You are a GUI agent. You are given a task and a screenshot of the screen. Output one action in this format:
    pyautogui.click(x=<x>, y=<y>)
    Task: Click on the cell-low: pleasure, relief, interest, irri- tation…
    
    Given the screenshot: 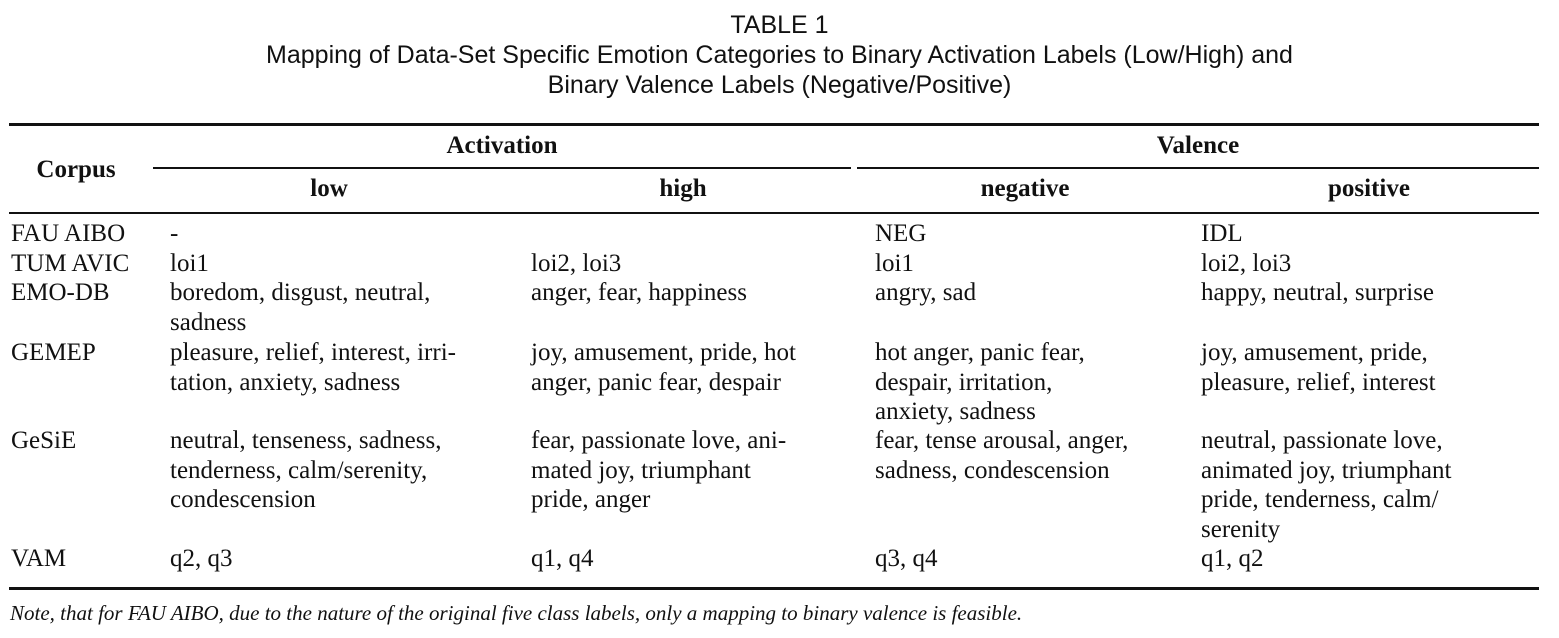 What is the action you would take?
    pyautogui.click(x=313, y=367)
    